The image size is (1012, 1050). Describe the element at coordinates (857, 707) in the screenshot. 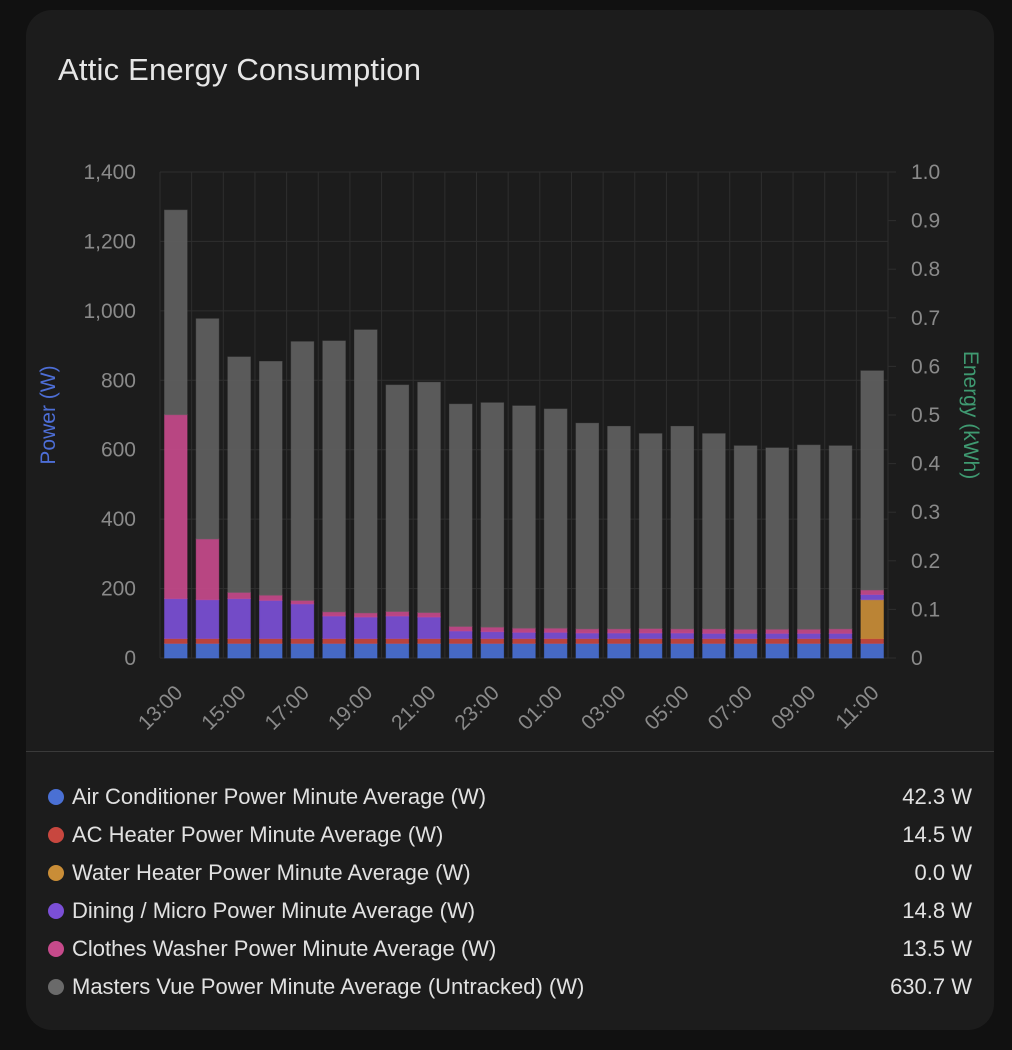

I see `x-tick-label: 11:00` at that location.